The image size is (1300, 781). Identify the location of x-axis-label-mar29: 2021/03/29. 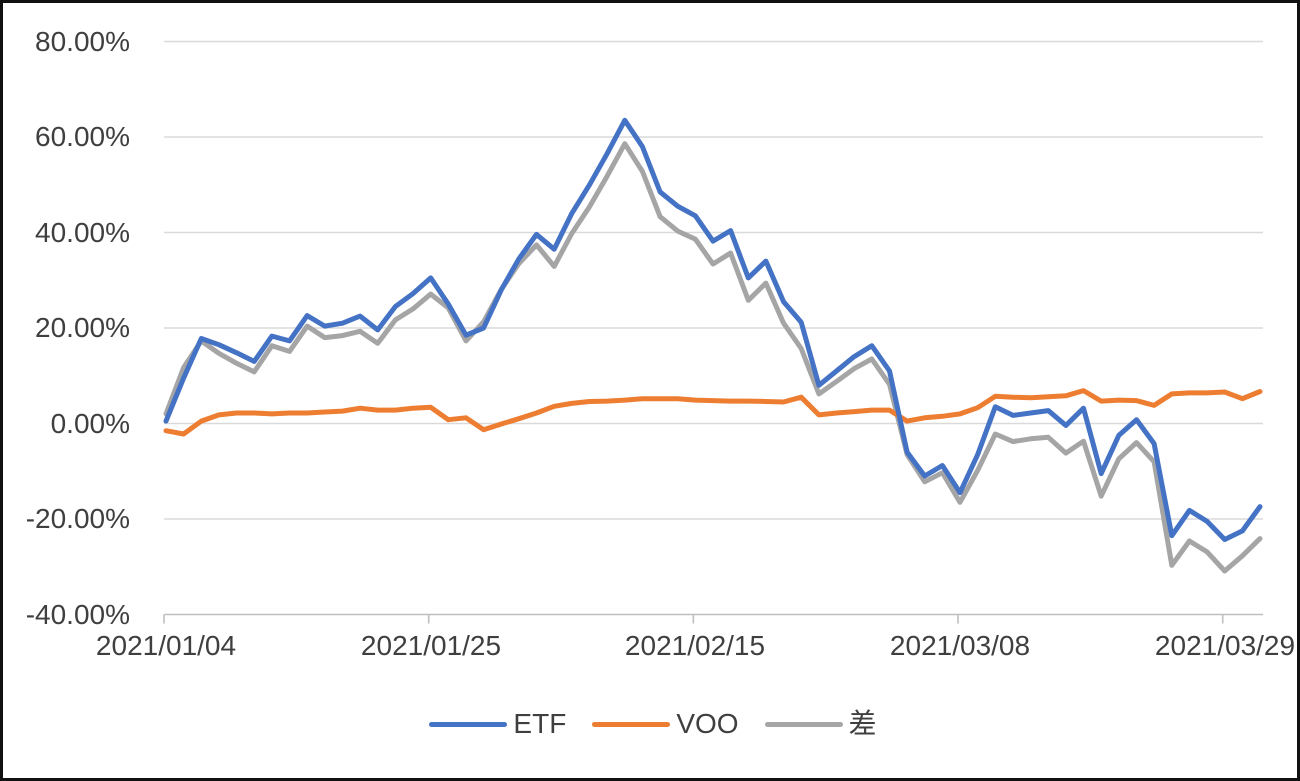
(1225, 645).